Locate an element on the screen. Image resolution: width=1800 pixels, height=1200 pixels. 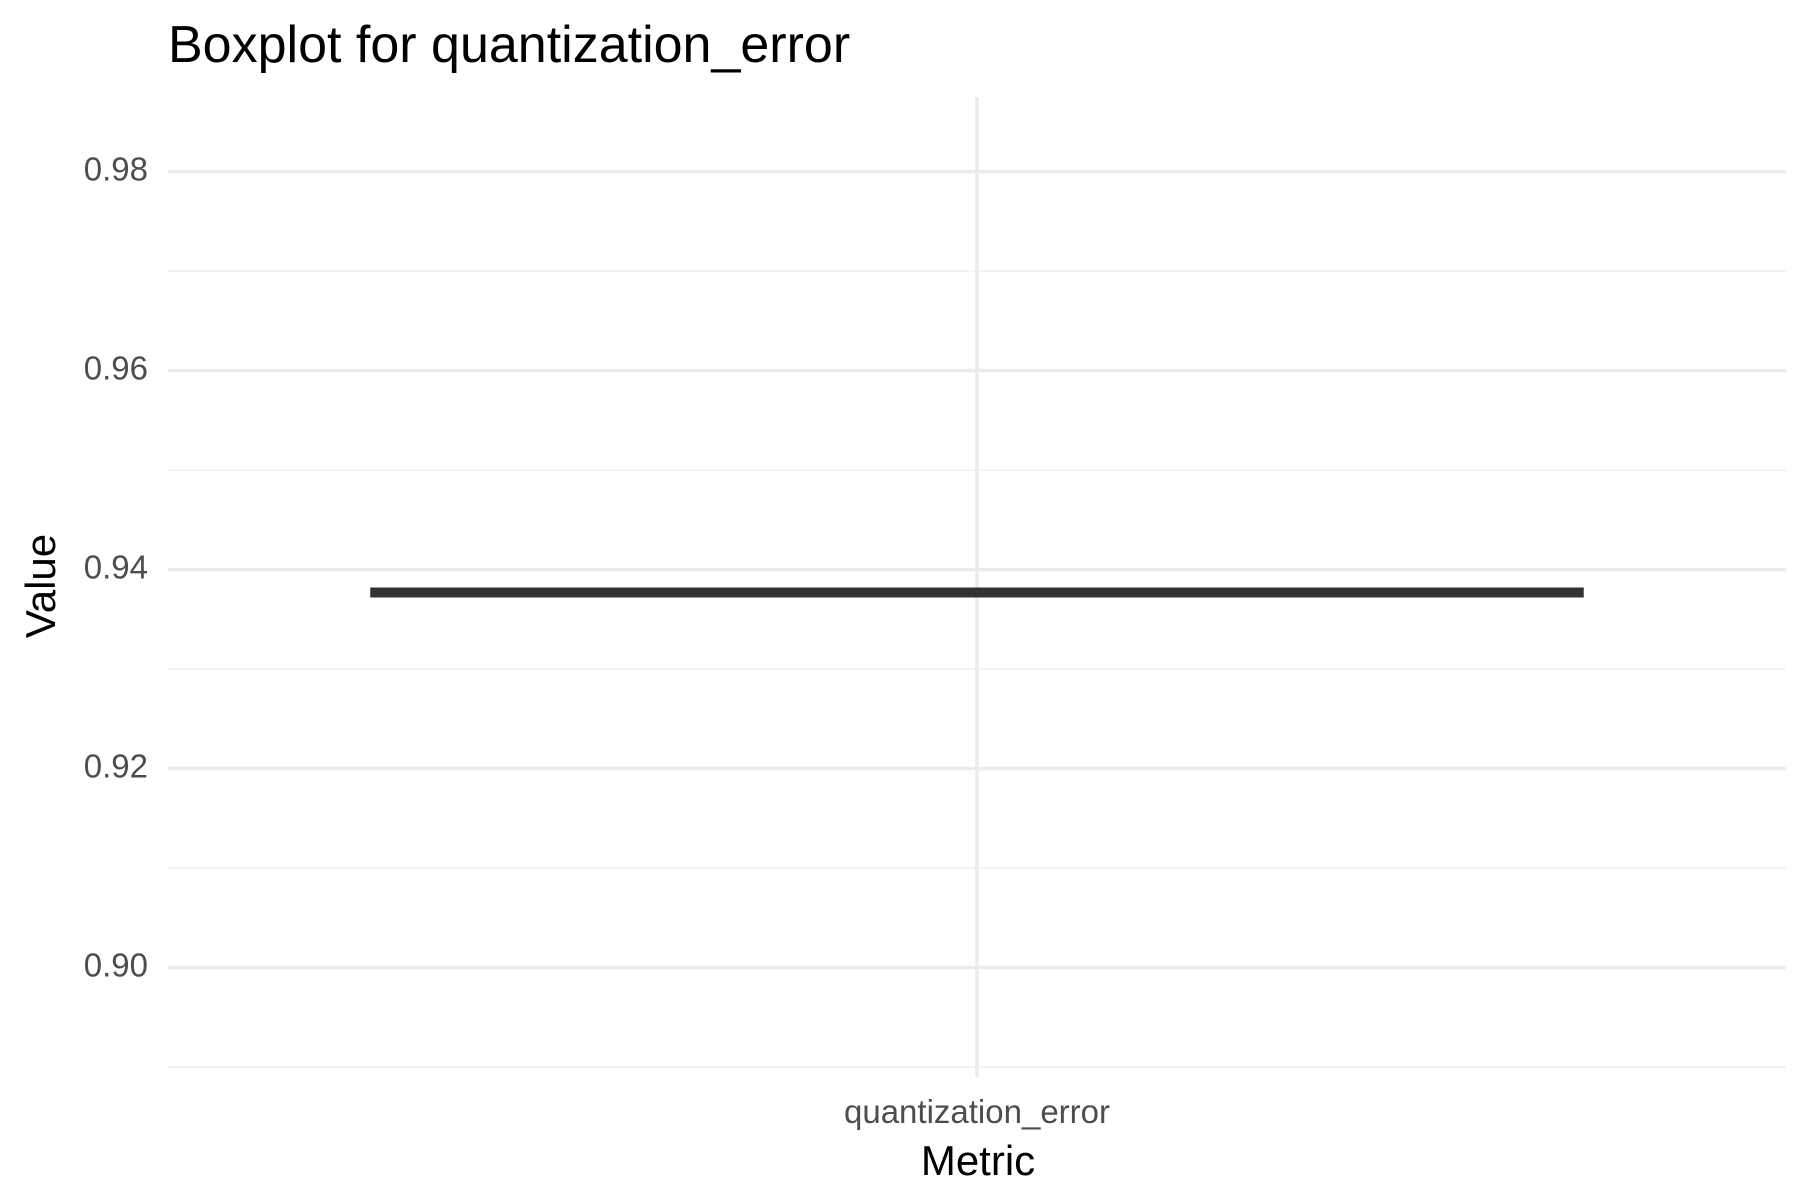
y-tick-label: 0.98 is located at coordinates (116, 168).